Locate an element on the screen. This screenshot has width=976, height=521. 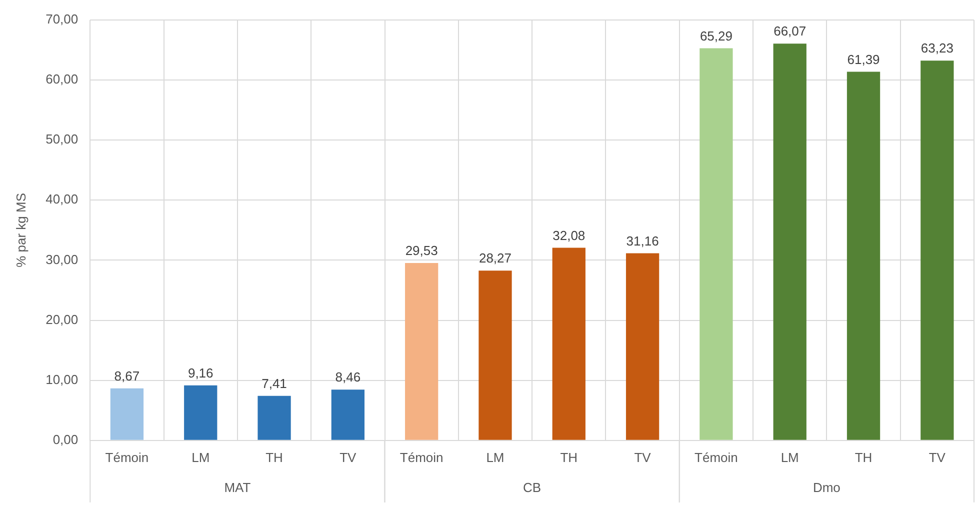
text: CB is located at coordinates (532, 487).